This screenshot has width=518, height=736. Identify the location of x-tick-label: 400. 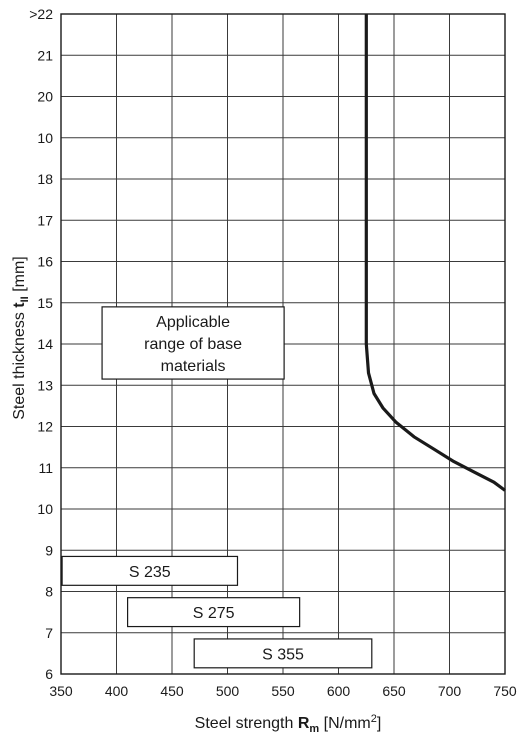
(117, 691).